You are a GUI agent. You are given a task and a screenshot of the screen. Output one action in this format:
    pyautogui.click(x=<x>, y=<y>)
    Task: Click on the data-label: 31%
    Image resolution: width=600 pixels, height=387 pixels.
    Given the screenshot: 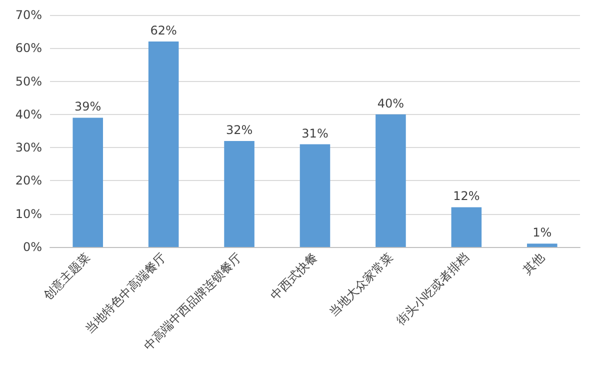 What is the action you would take?
    pyautogui.click(x=315, y=133)
    